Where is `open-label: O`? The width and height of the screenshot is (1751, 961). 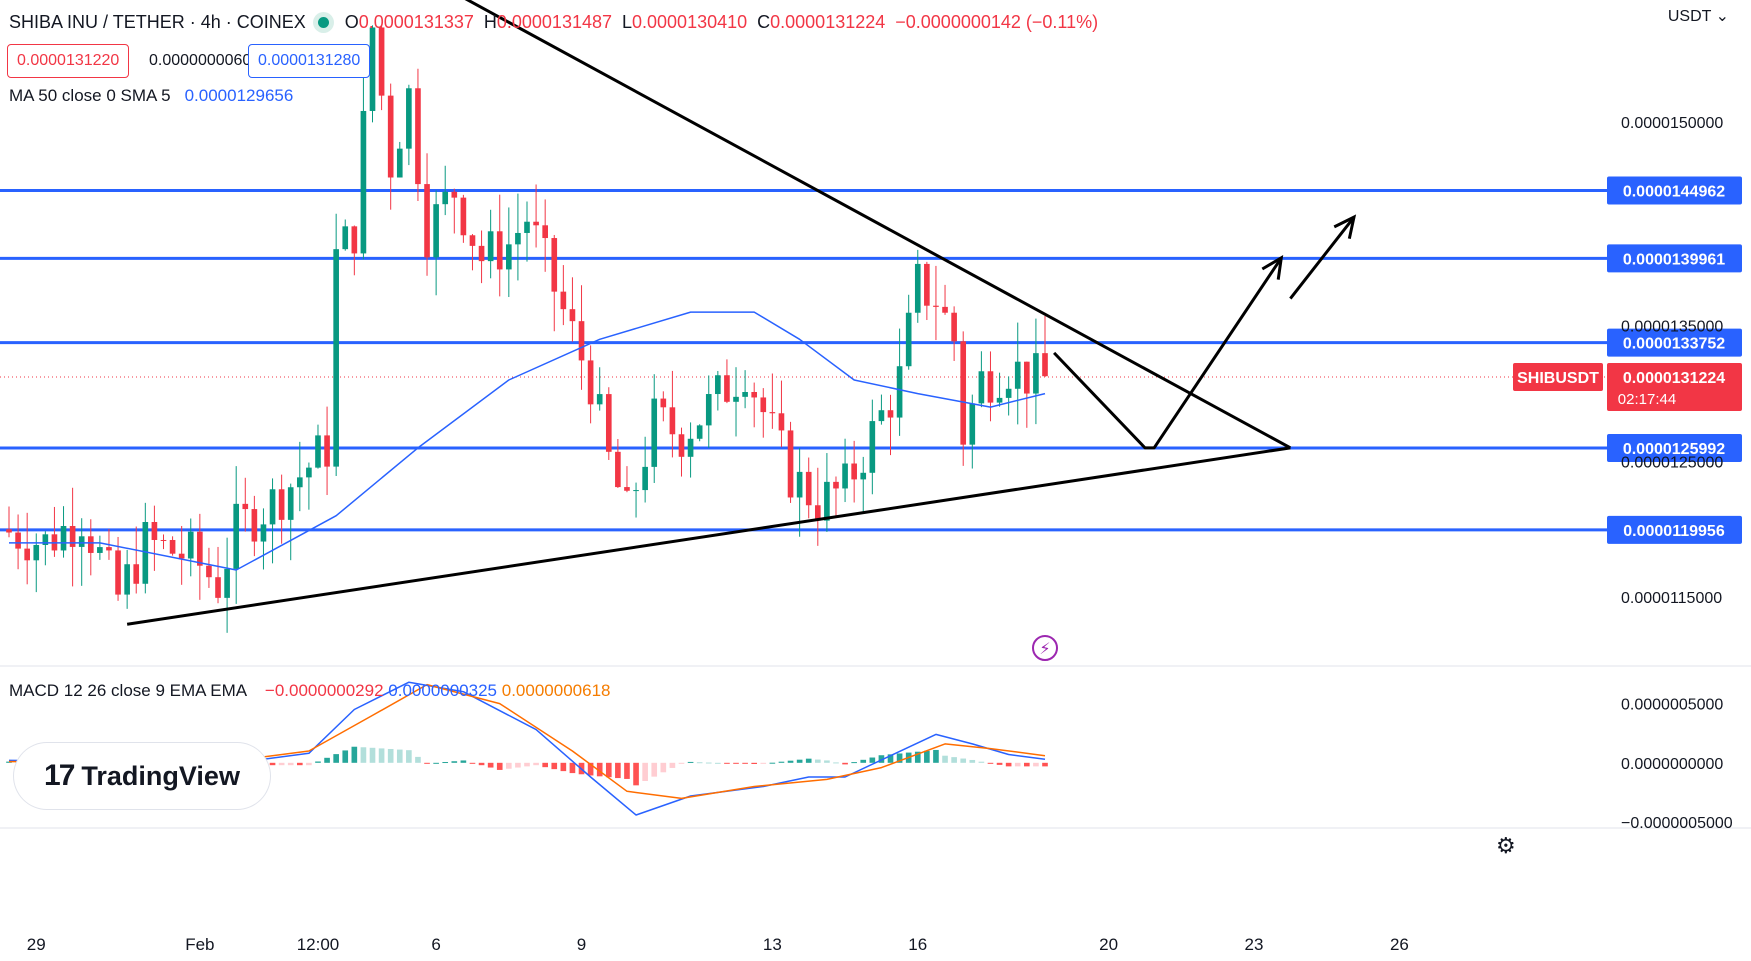 open-label: O is located at coordinates (351, 21).